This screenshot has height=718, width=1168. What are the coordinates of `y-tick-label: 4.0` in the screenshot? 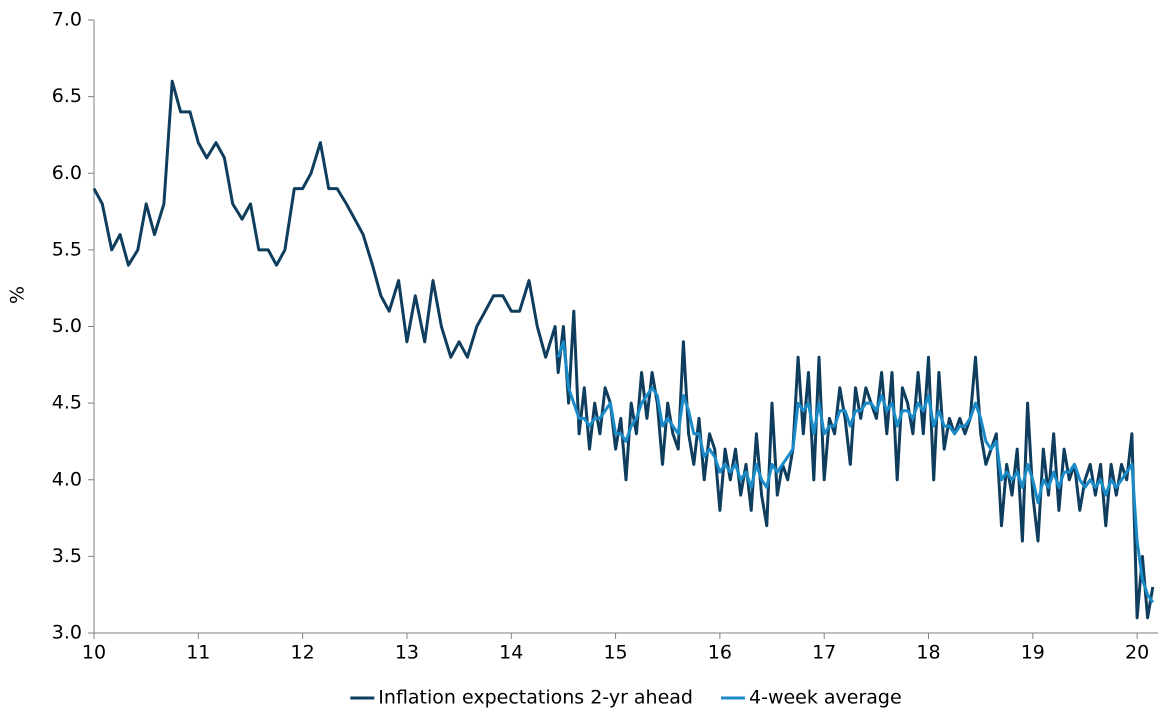 It's located at (67, 479).